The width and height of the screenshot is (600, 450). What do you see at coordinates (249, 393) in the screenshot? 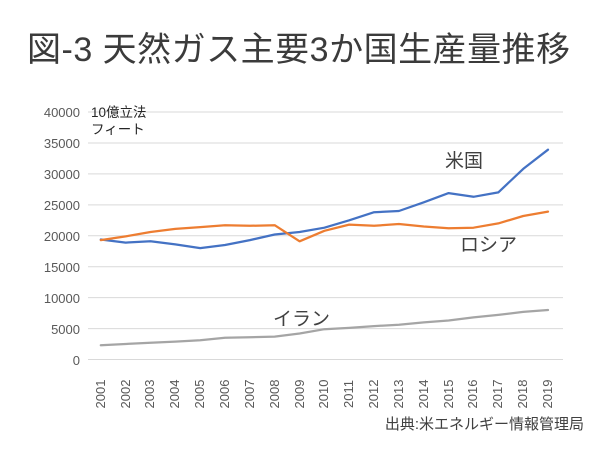
I see `x-tick-label: 2007` at bounding box center [249, 393].